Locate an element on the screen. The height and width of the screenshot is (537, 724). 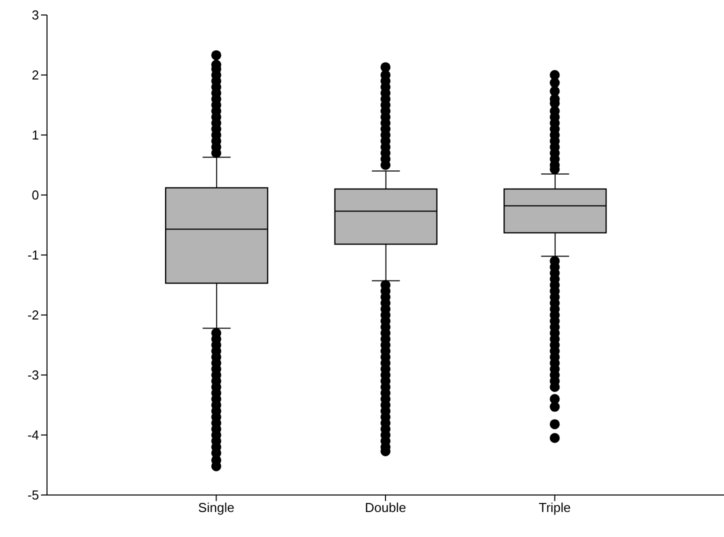
y-tick-label: 3 is located at coordinates (35, 15).